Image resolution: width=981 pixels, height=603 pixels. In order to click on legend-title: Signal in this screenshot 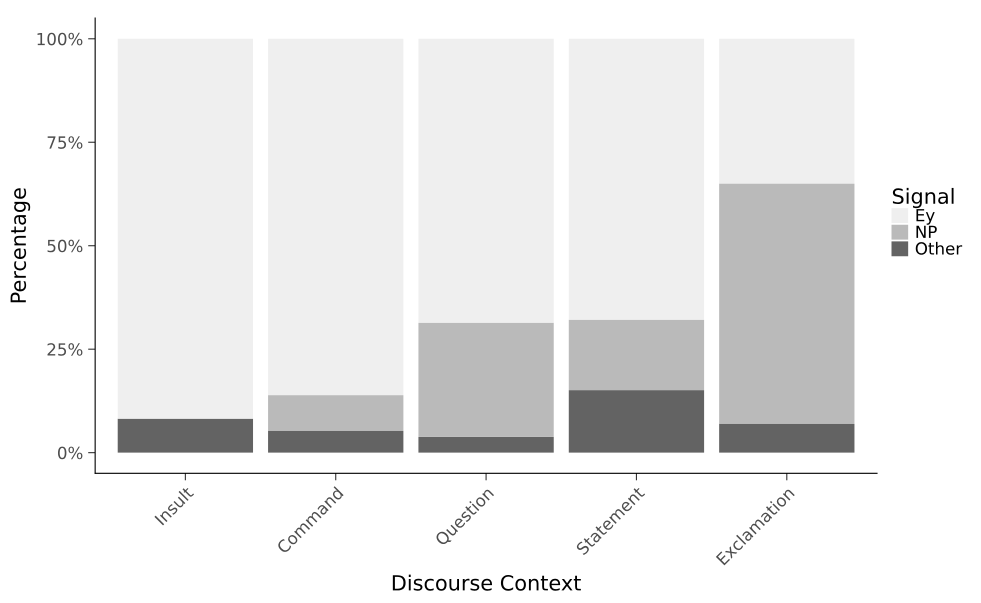, I will do `click(923, 198)`.